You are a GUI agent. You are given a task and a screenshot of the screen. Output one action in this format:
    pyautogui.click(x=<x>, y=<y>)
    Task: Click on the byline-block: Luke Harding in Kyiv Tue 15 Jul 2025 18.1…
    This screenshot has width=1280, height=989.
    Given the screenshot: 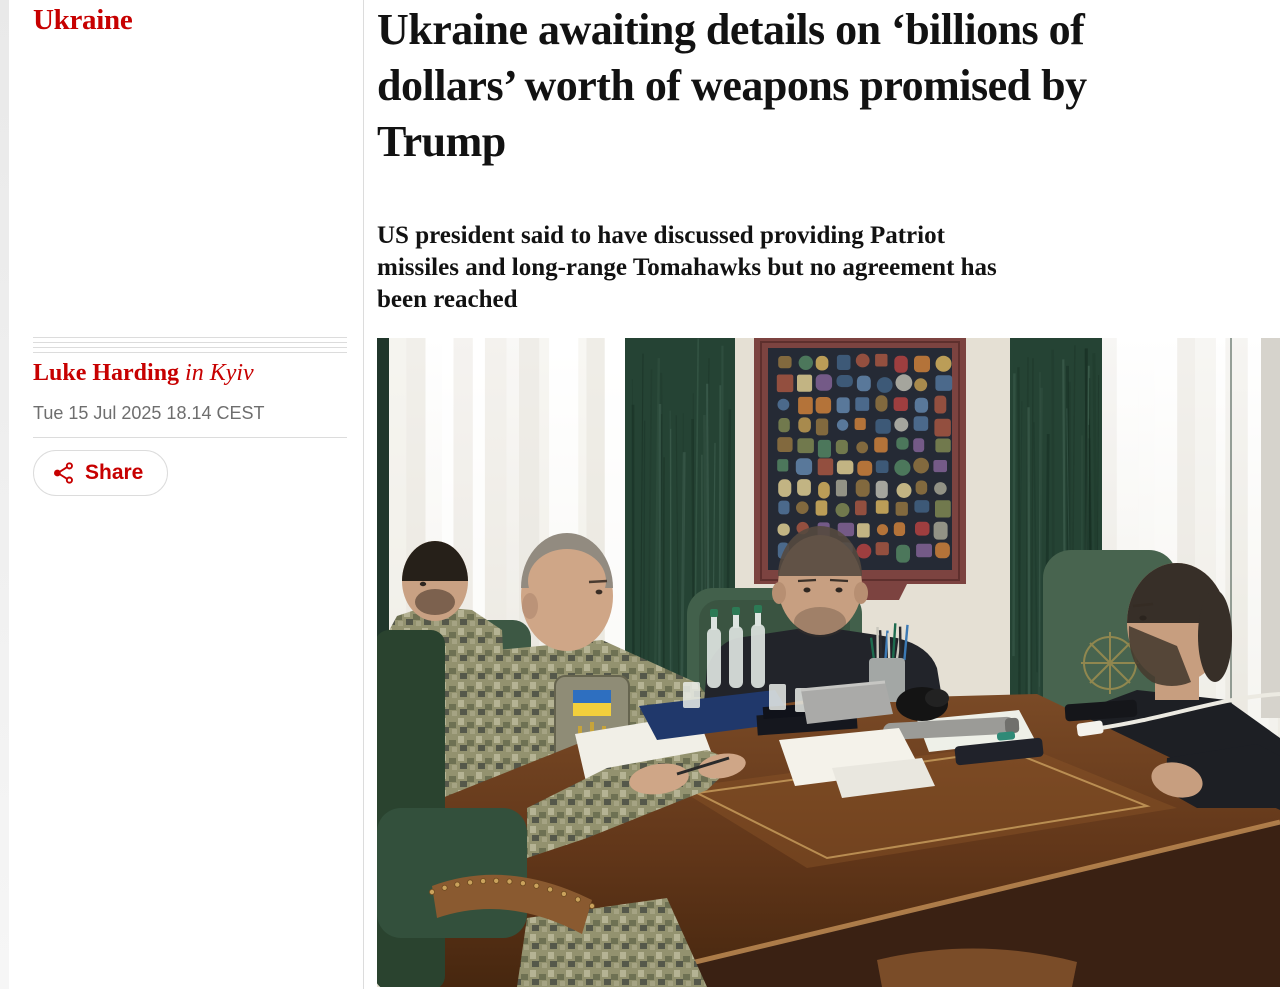 What is the action you would take?
    pyautogui.click(x=190, y=416)
    